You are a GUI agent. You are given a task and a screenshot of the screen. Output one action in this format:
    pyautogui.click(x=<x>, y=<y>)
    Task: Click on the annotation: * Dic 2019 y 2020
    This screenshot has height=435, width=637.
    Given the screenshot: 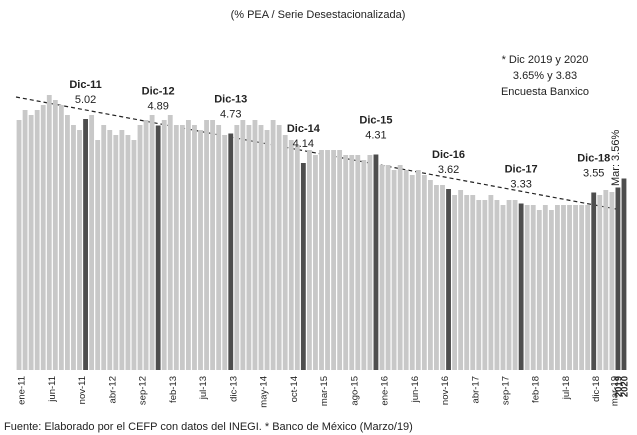 What is the action you would take?
    pyautogui.click(x=545, y=60)
    